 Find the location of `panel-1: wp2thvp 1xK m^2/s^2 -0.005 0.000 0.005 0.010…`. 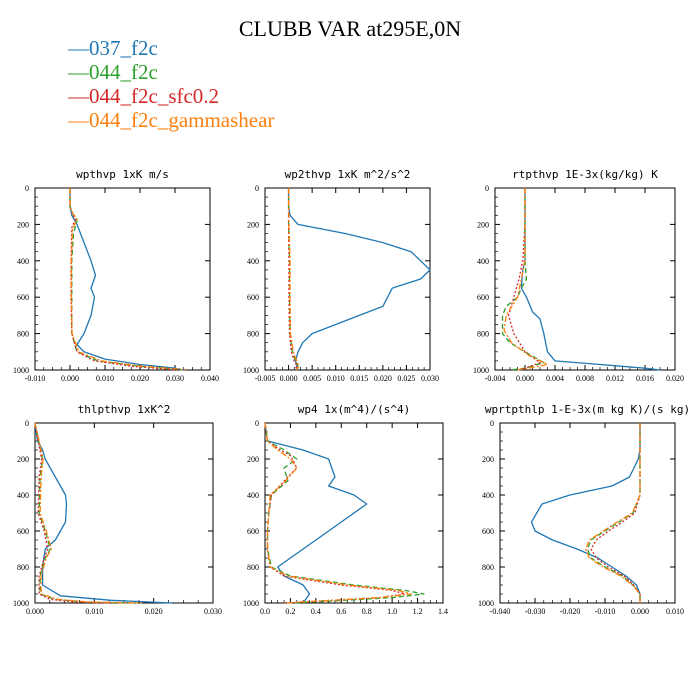

panel-1: wp2thvp 1xK m^2/s^2 -0.005 0.000 0.005 0.010… is located at coordinates (341, 275).